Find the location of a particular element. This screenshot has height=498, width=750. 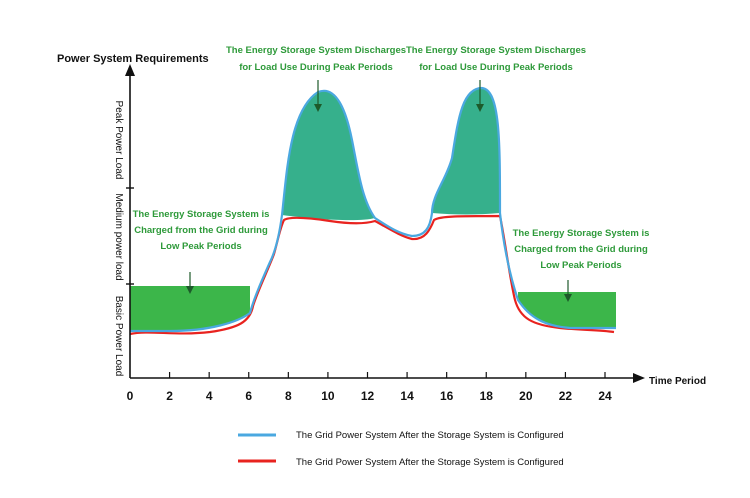

x-tick-label: 22 is located at coordinates (566, 396).